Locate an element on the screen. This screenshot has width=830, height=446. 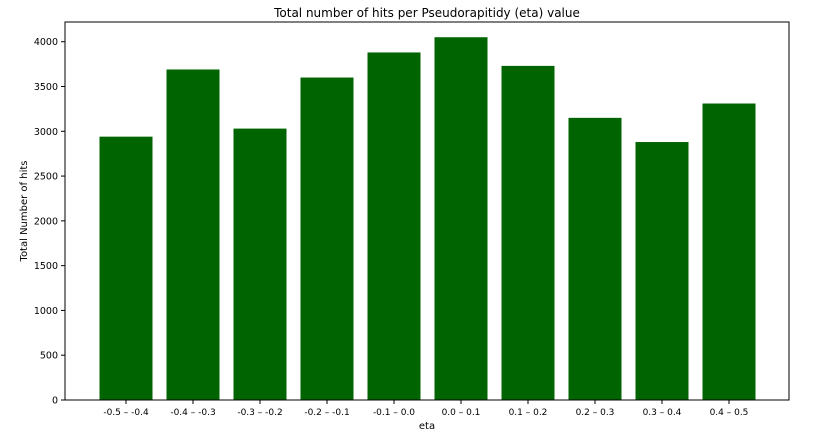
y-tick-label-7: 3500 is located at coordinates (46, 87).